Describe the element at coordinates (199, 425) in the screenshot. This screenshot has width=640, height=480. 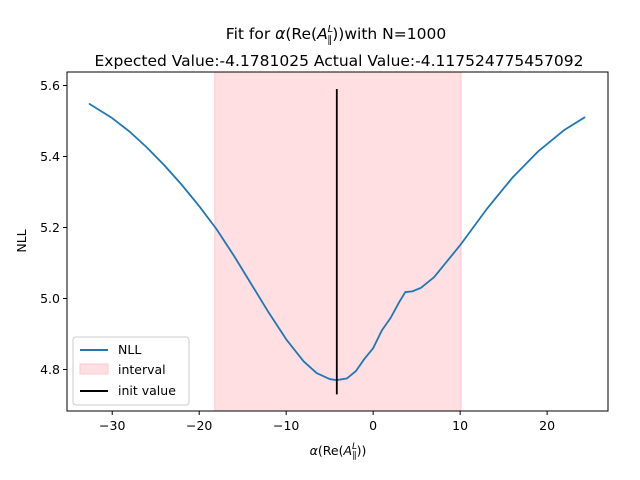
I see `x-tick-label: −20` at that location.